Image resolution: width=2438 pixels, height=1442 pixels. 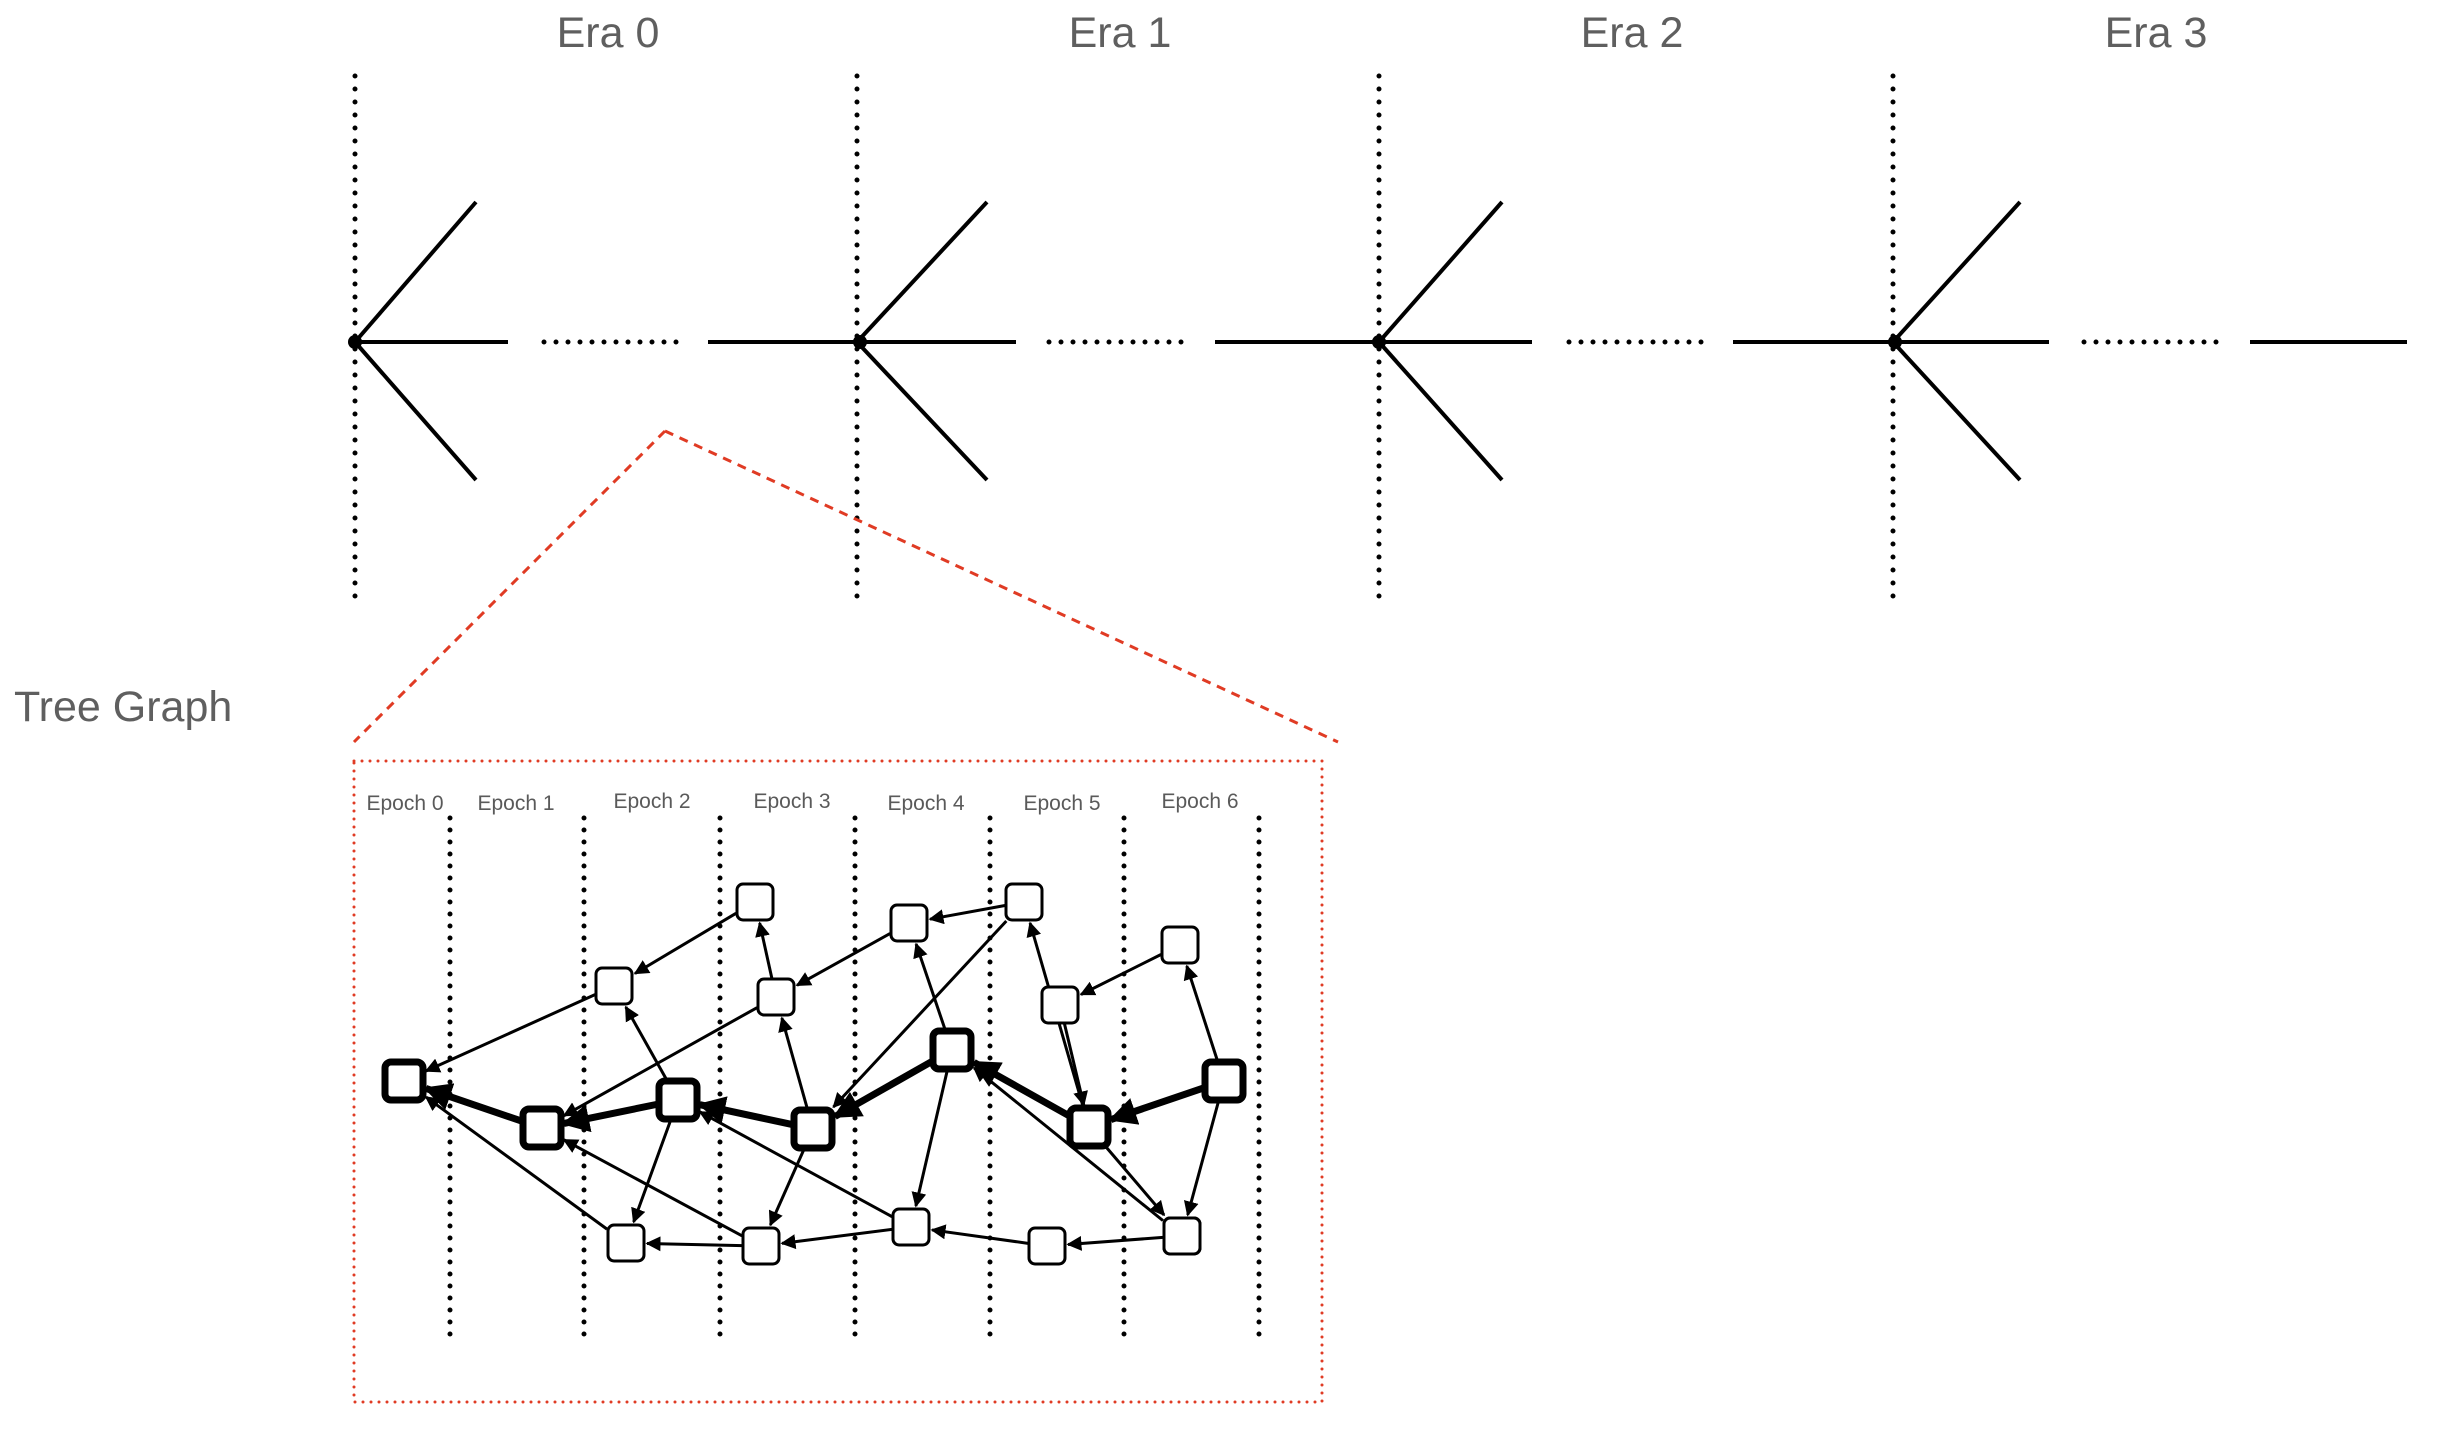 What do you see at coordinates (509, 586) in the screenshot?
I see `zoom-line-left` at bounding box center [509, 586].